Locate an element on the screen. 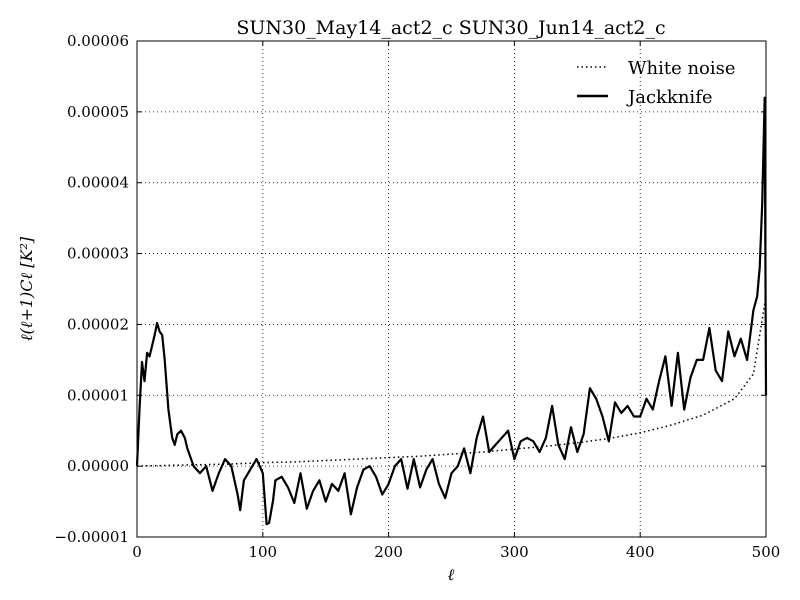 The image size is (800, 600). x-tick-label: 400 is located at coordinates (640, 552).